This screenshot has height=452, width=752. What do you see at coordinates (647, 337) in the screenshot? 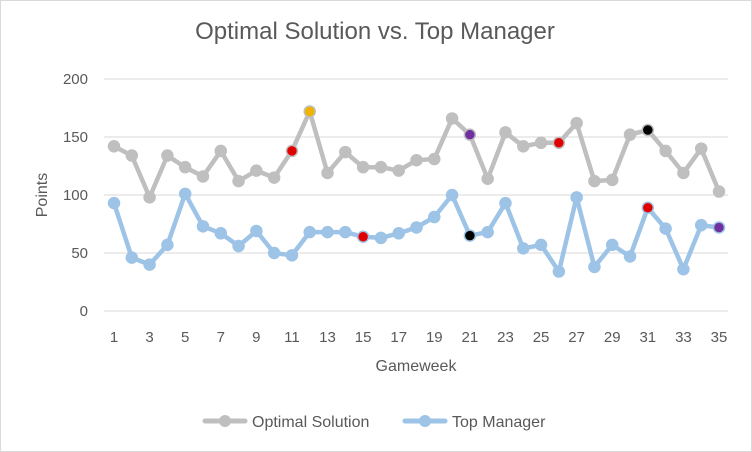
I see `x-tick-label: 31` at bounding box center [647, 337].